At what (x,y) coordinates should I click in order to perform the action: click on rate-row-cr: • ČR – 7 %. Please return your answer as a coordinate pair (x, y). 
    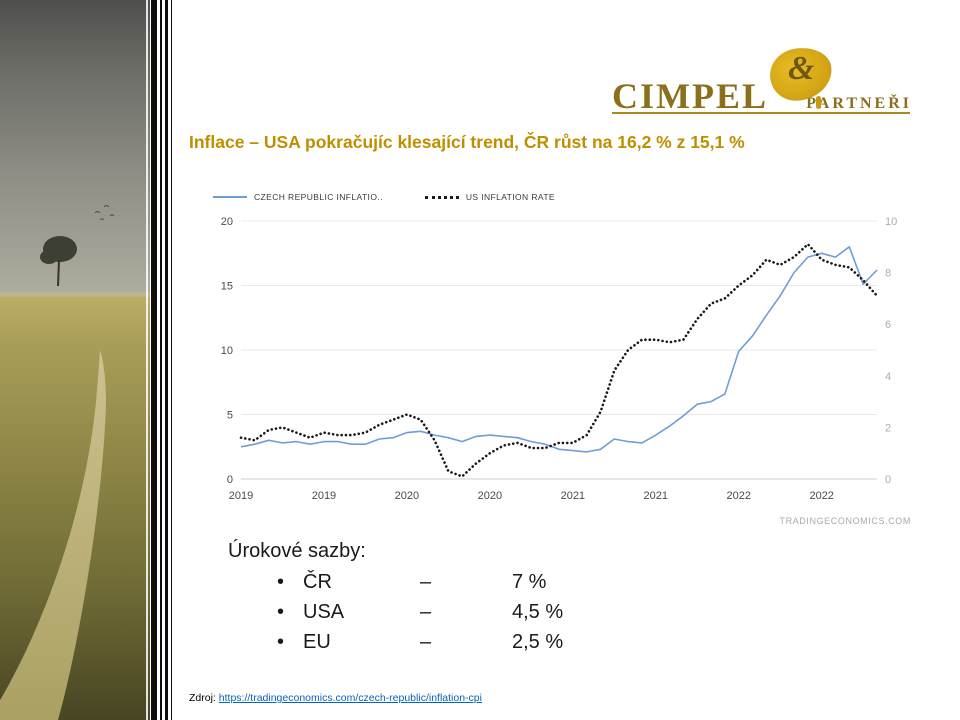
    Looking at the image, I should click on (395, 582).